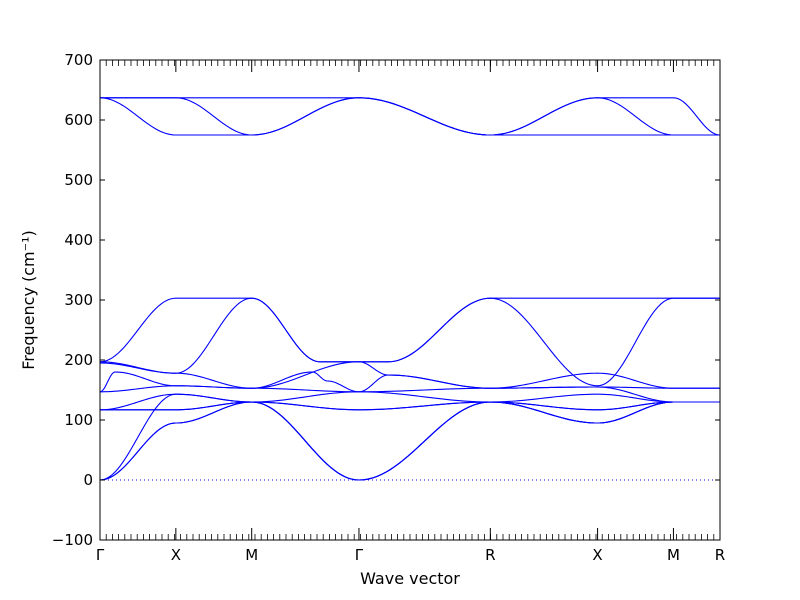  What do you see at coordinates (78, 120) in the screenshot?
I see `y-tick-label: 600` at bounding box center [78, 120].